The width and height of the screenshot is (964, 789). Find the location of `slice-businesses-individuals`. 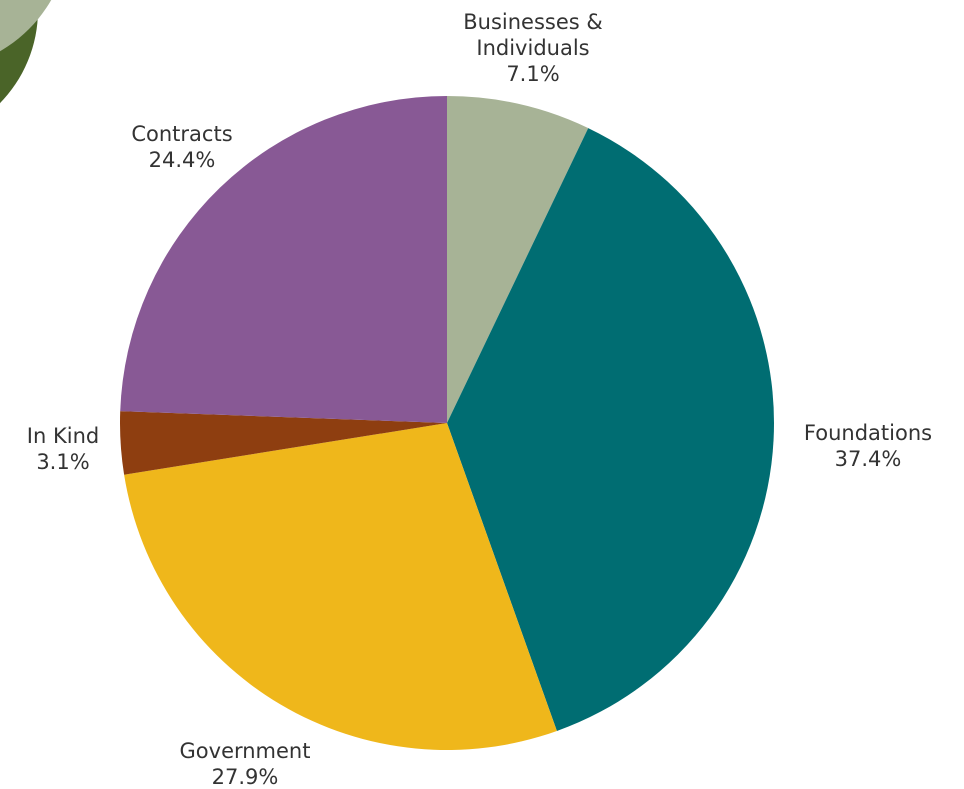

slice-businesses-individuals is located at coordinates (518, 259).